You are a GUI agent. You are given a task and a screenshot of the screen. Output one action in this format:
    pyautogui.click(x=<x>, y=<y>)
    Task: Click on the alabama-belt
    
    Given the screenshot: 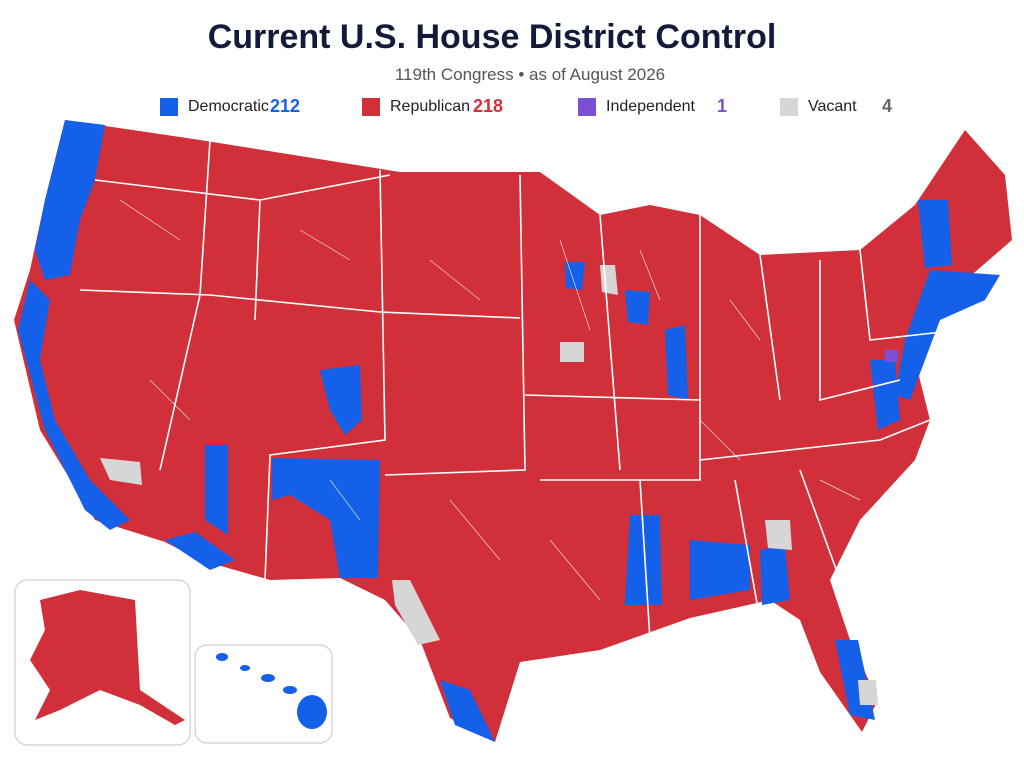 What is the action you would take?
    pyautogui.click(x=720, y=570)
    